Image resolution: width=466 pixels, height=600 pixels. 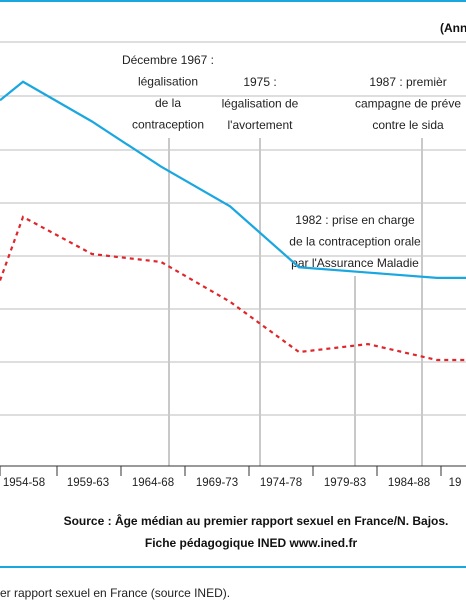 I want to click on x-tick-label: 1984-88, so click(x=409, y=483).